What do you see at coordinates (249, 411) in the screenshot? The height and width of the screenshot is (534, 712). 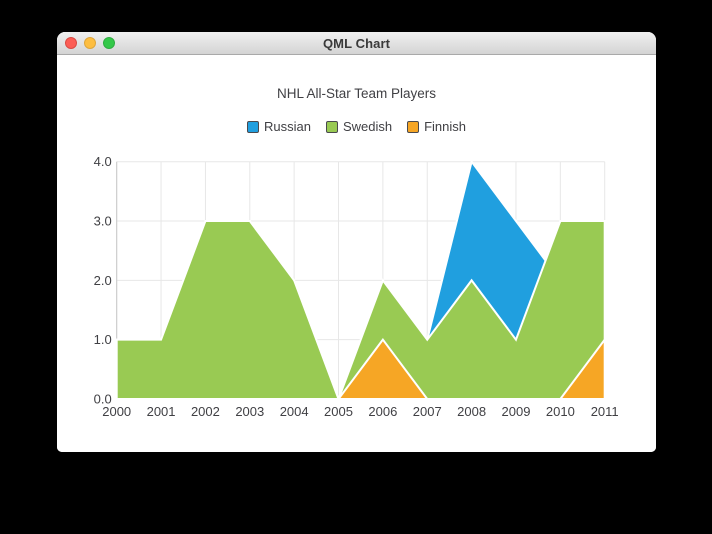 I see `x-tick-label: 2003` at bounding box center [249, 411].